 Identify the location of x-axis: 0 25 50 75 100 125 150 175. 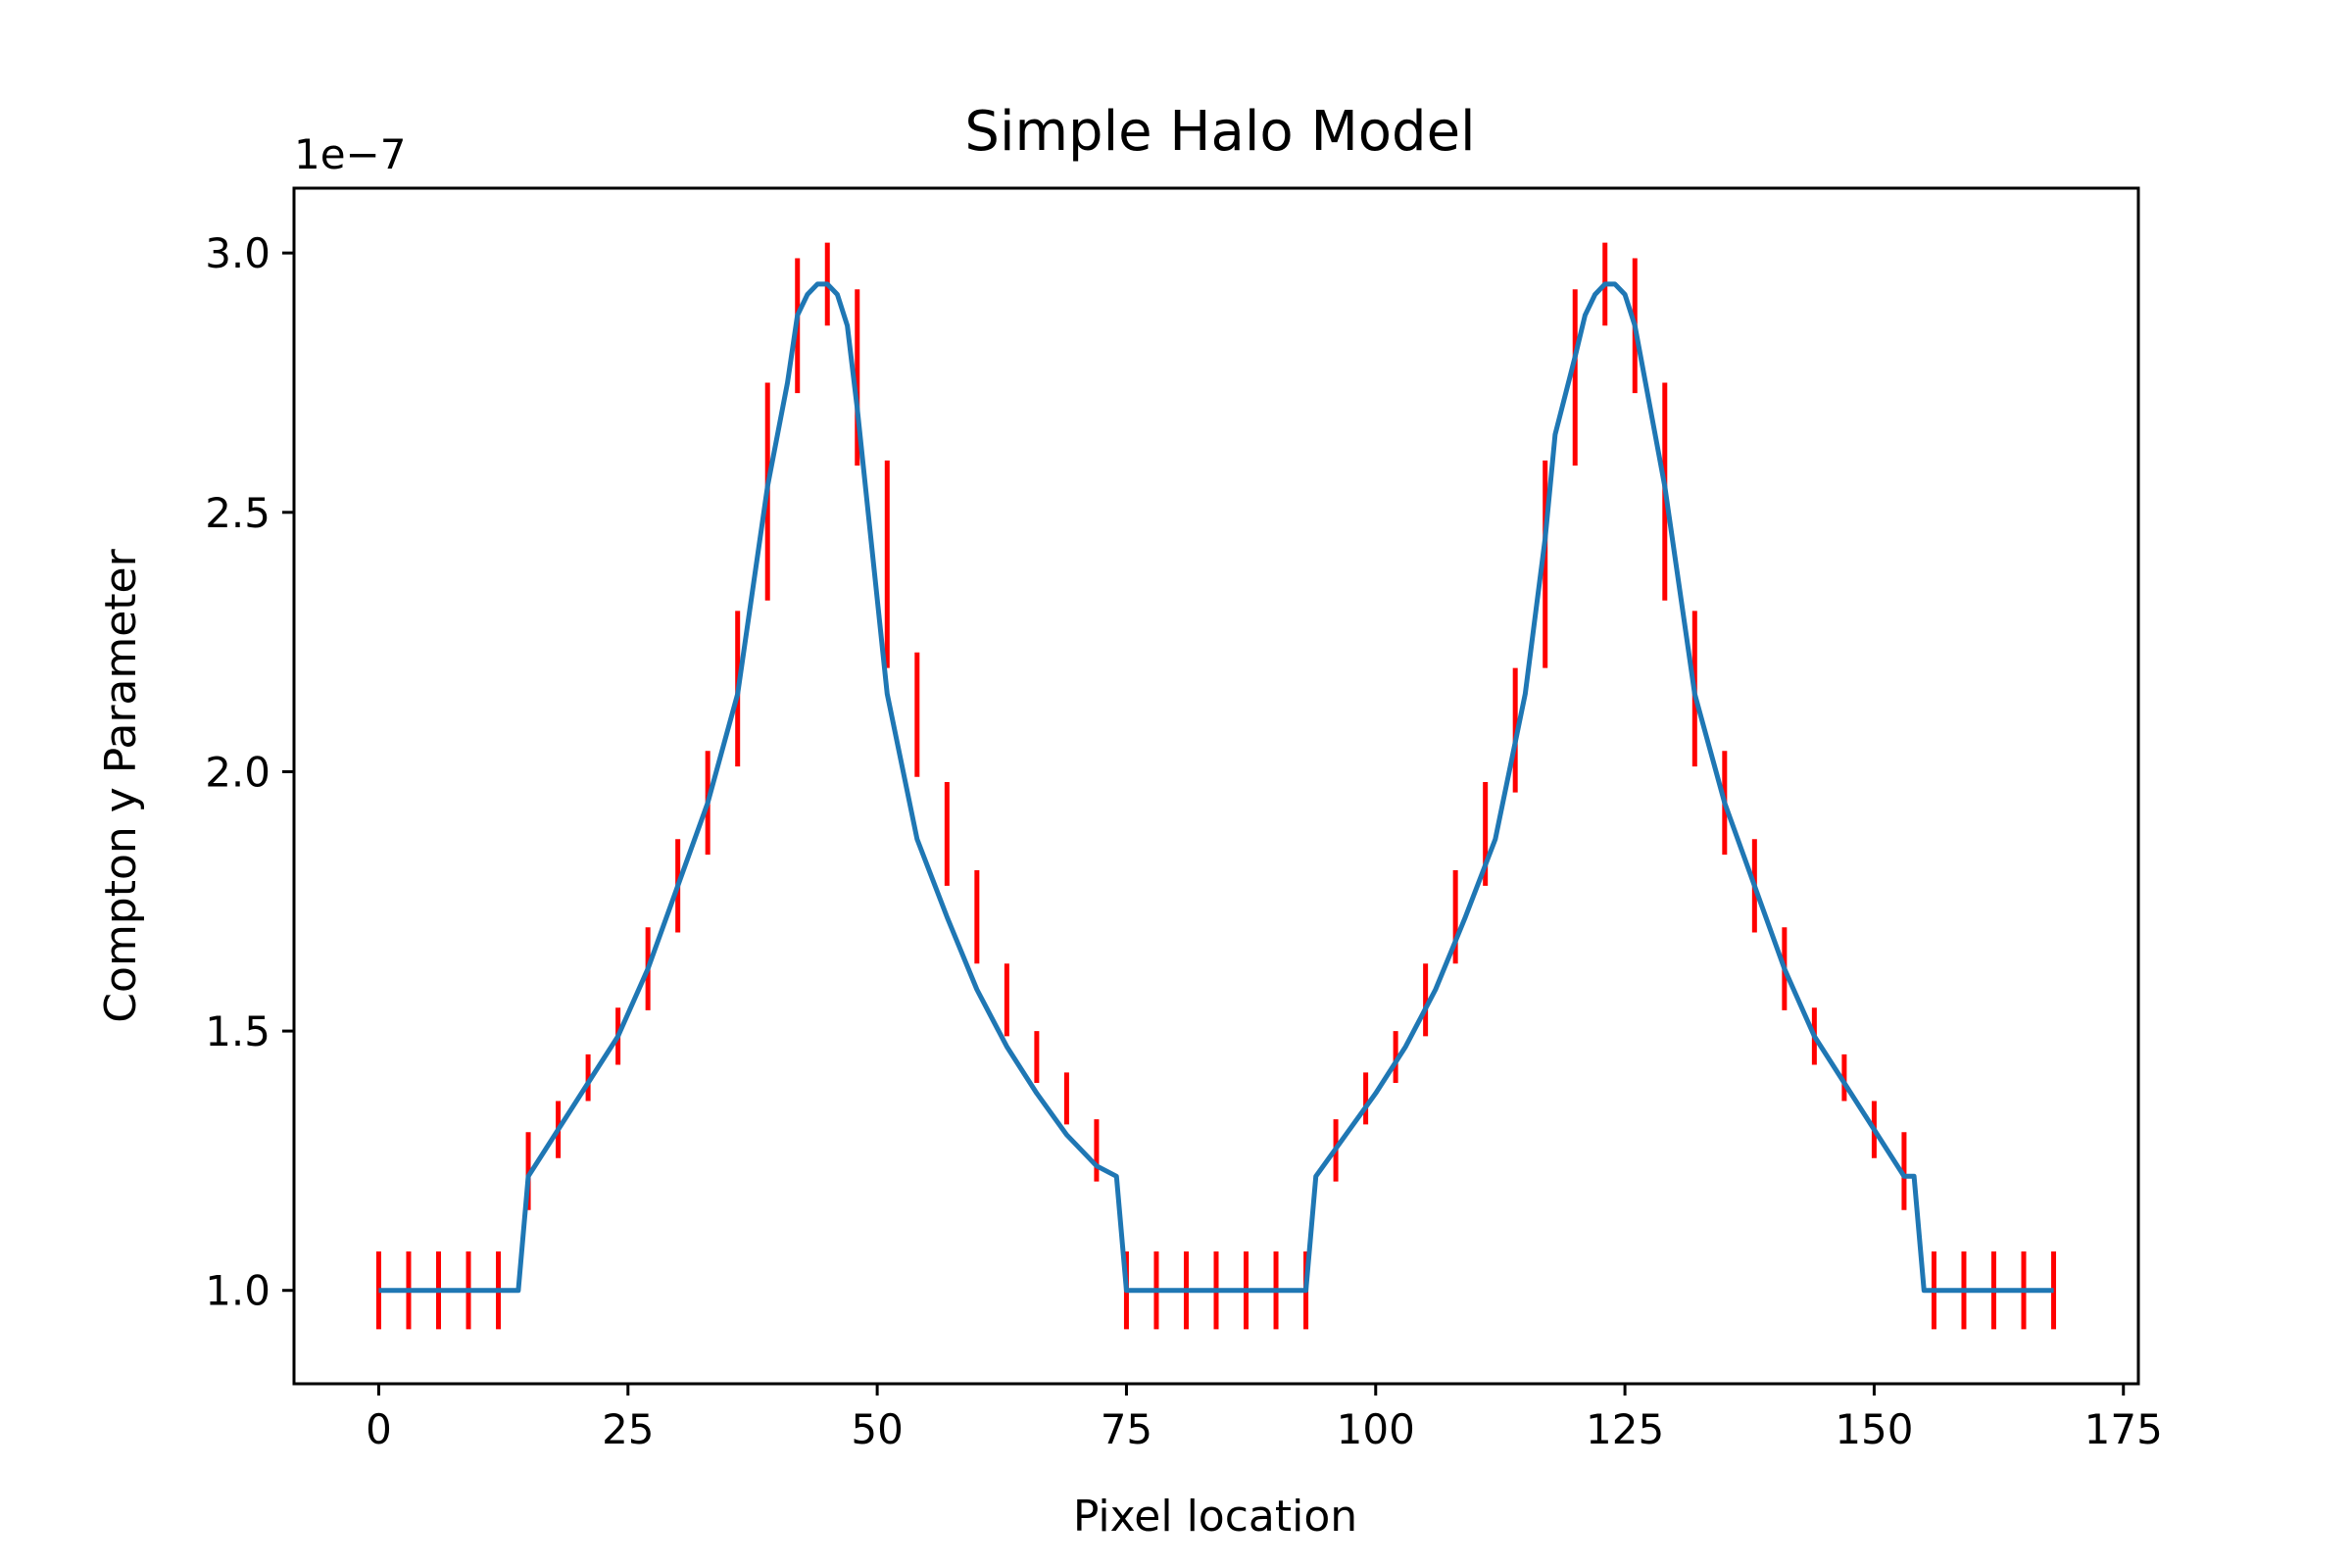
(1264, 1418).